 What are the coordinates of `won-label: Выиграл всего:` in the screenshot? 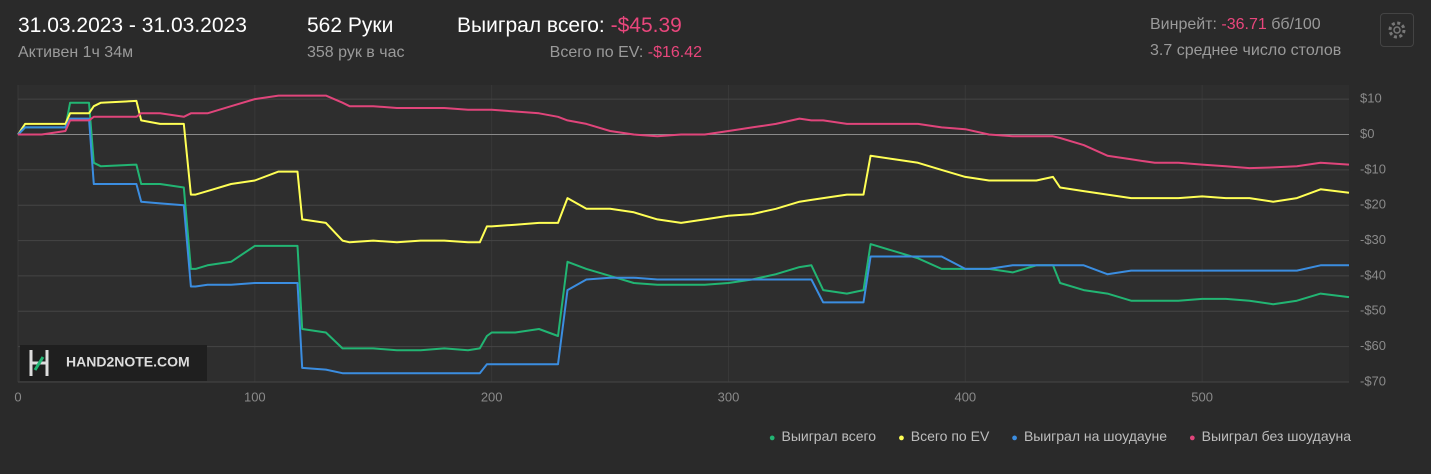 It's located at (531, 25).